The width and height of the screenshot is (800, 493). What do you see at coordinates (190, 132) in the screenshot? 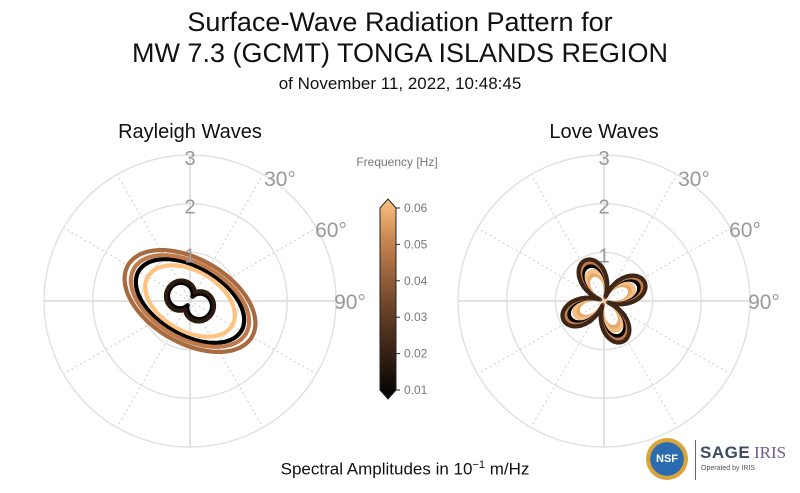
I see `rayleigh-title: Rayleigh Waves` at bounding box center [190, 132].